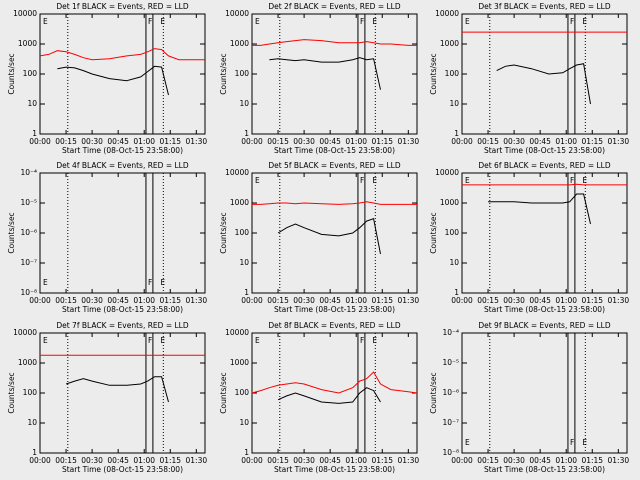  Describe the element at coordinates (450, 362) in the screenshot. I see `y-tick-label: 10⁻⁵` at that location.